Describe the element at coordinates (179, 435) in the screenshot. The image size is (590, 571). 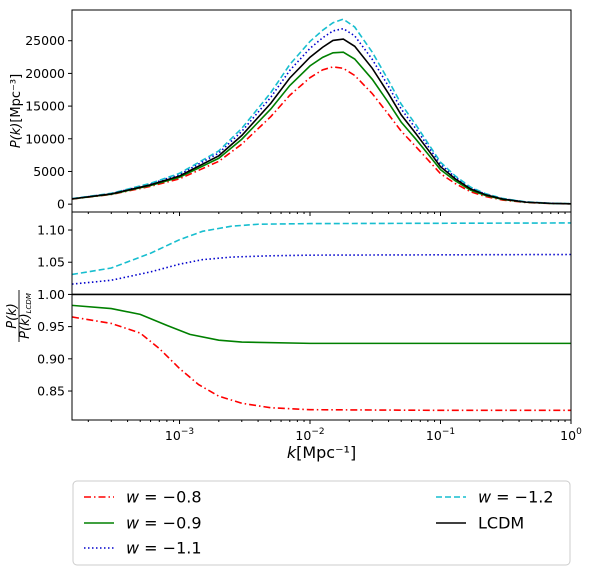
I see `x-tick-label-0: 10⁻³` at that location.